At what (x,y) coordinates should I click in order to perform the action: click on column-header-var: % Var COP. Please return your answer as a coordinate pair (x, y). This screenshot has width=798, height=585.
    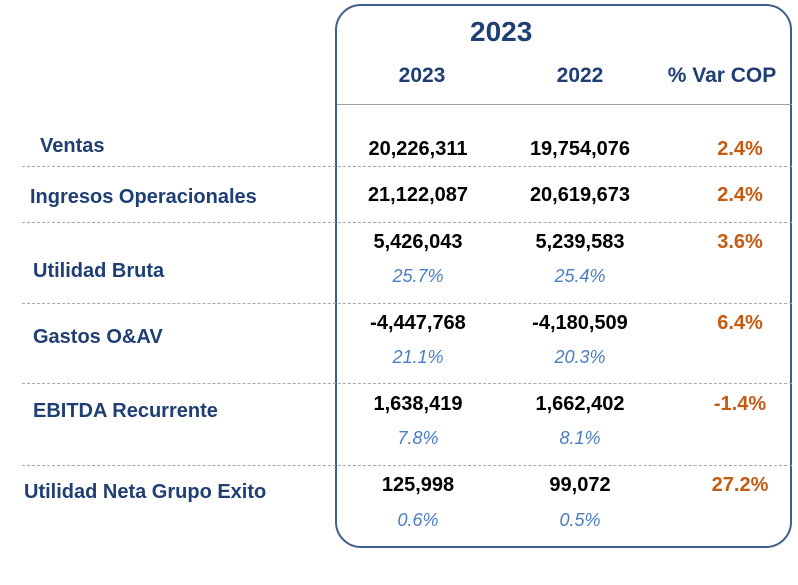
    Looking at the image, I should click on (722, 75).